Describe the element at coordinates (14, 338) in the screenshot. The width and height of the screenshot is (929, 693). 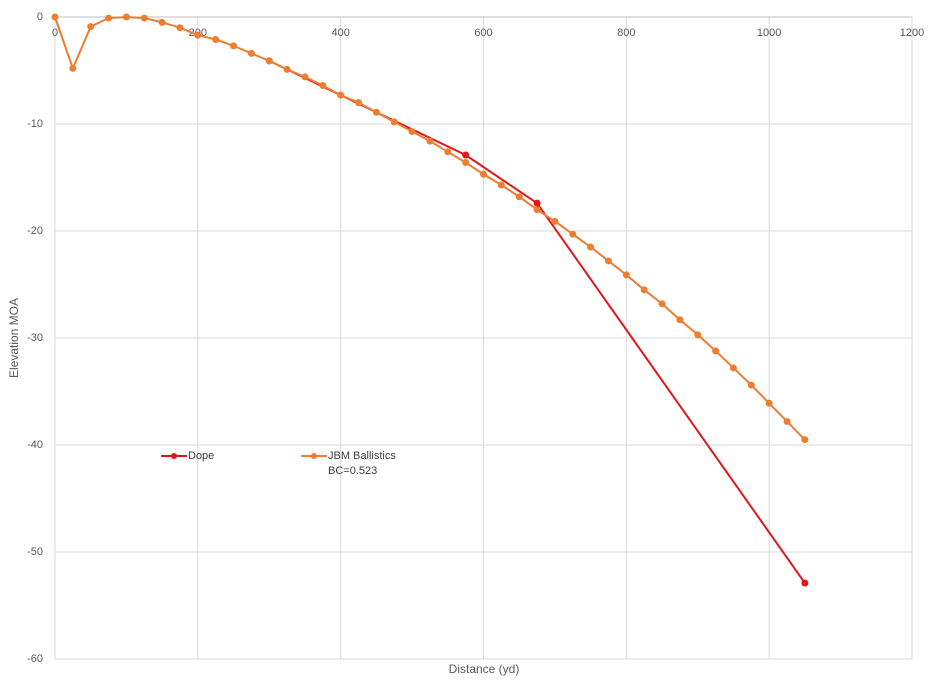
I see `y-axis-label: Elevation MOA` at that location.